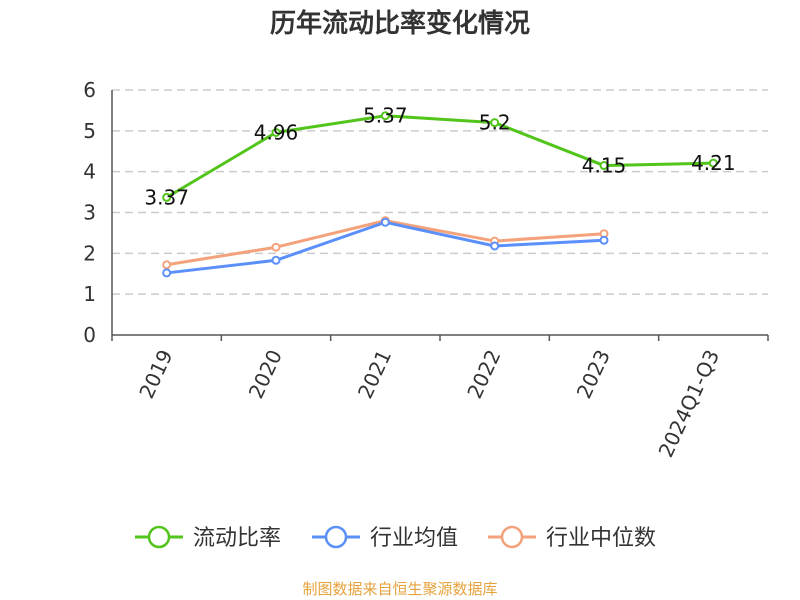  I want to click on y-tick-label: 6, so click(89, 90).